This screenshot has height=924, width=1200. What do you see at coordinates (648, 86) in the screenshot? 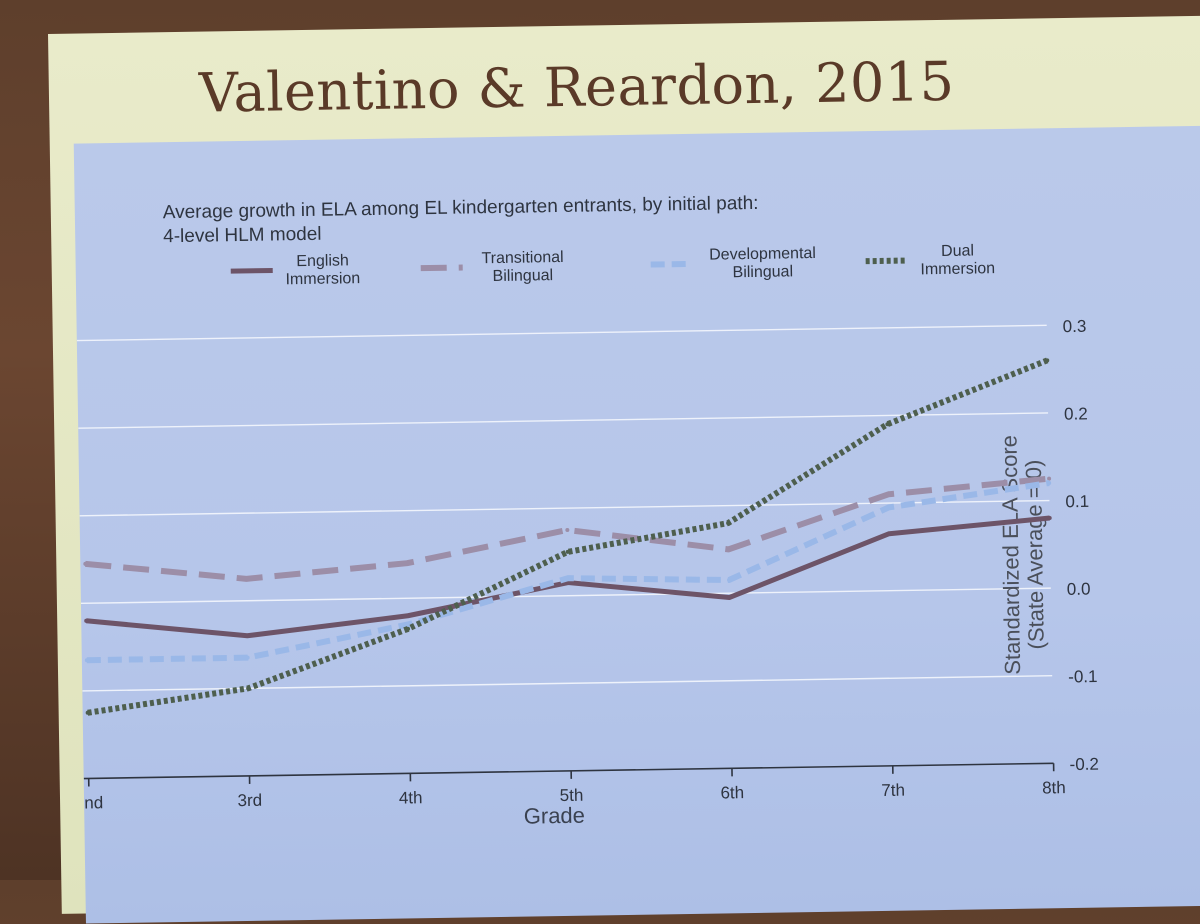
I see `slide-title: Valentino & Reardon, 2015` at bounding box center [648, 86].